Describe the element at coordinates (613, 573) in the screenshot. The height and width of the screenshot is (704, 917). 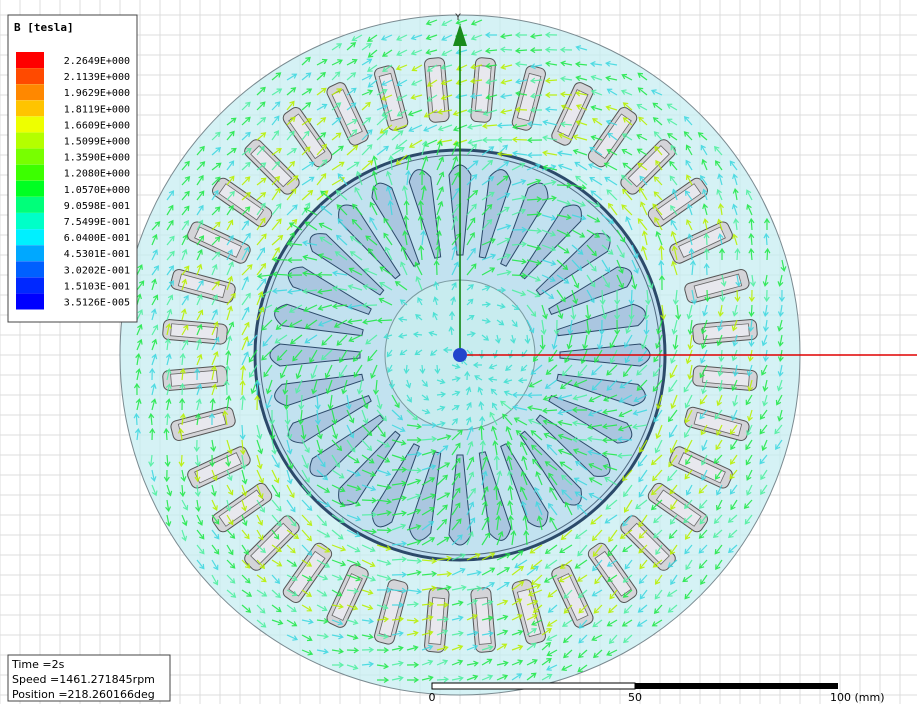
I see `slot-winding` at that location.